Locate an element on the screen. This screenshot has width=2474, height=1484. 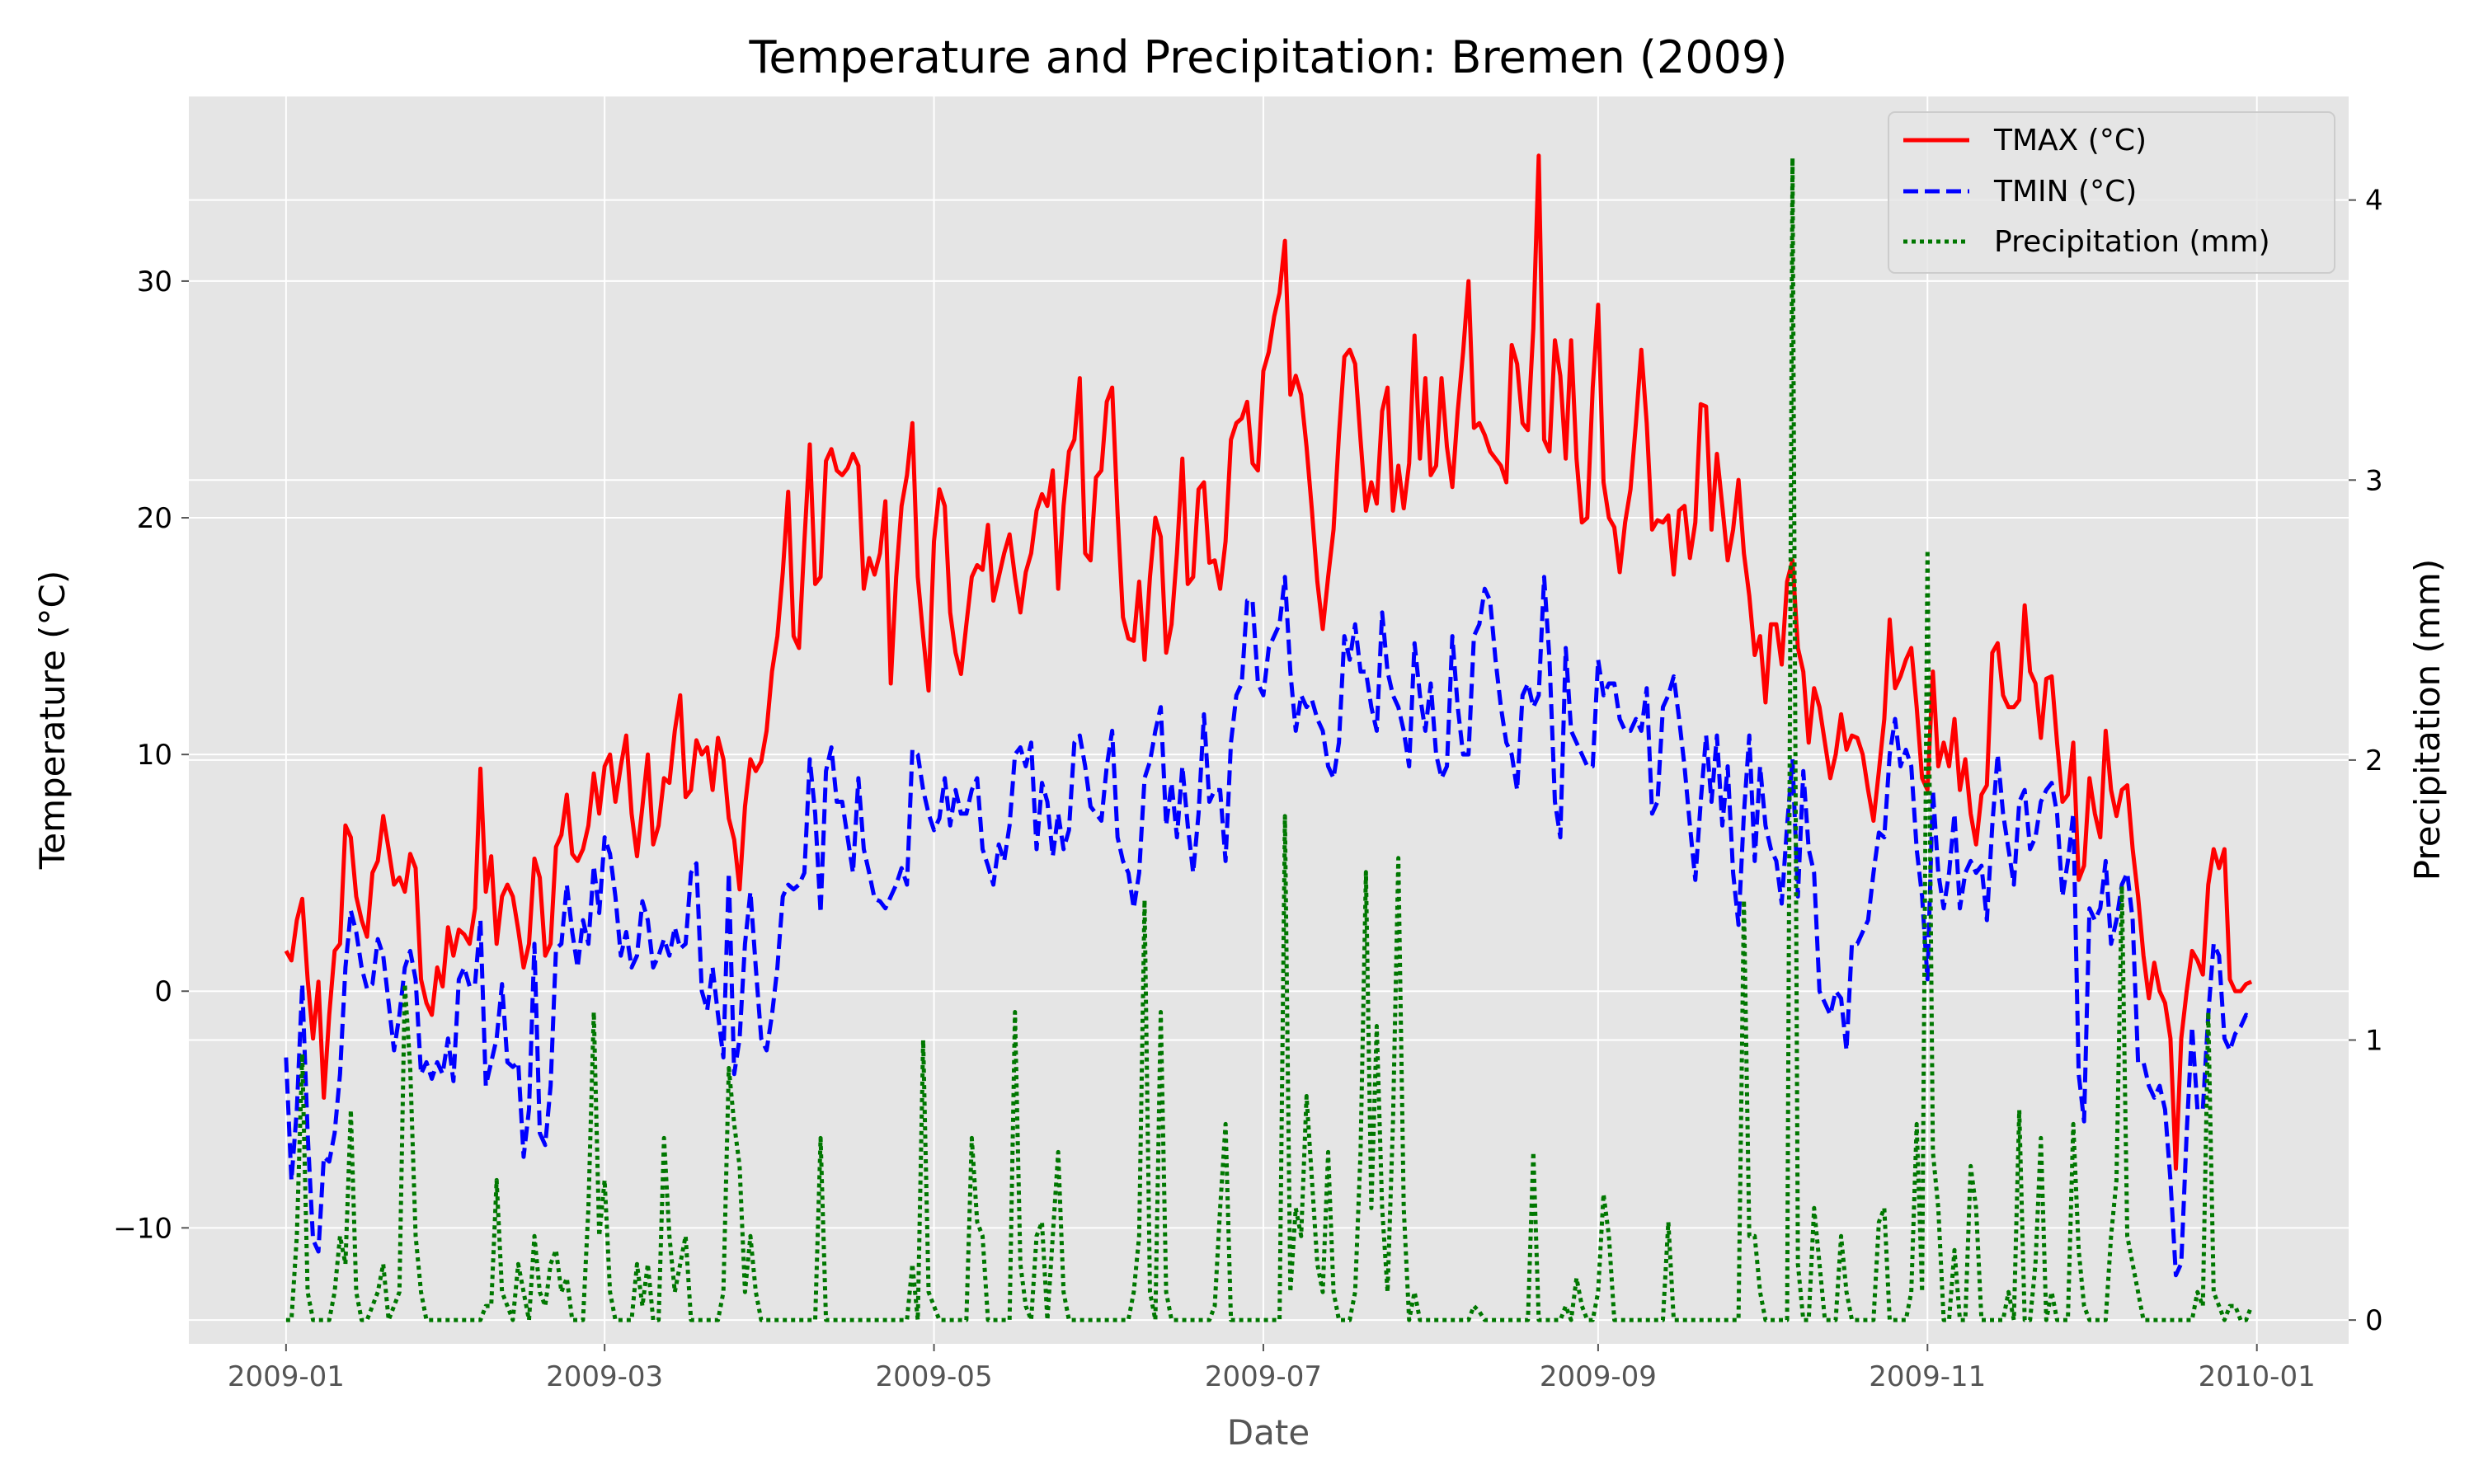
y2-tick-label: 1 is located at coordinates (2374, 1041).